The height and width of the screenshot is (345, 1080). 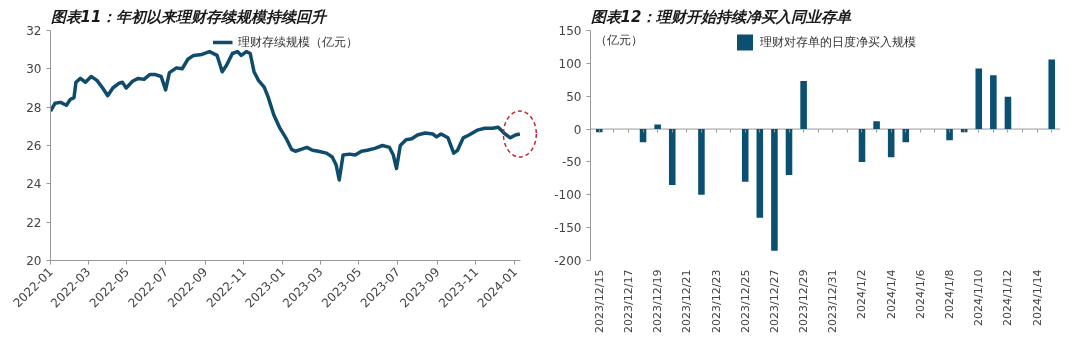 I want to click on x-tick-label: 2023/12/27, so click(x=774, y=301).